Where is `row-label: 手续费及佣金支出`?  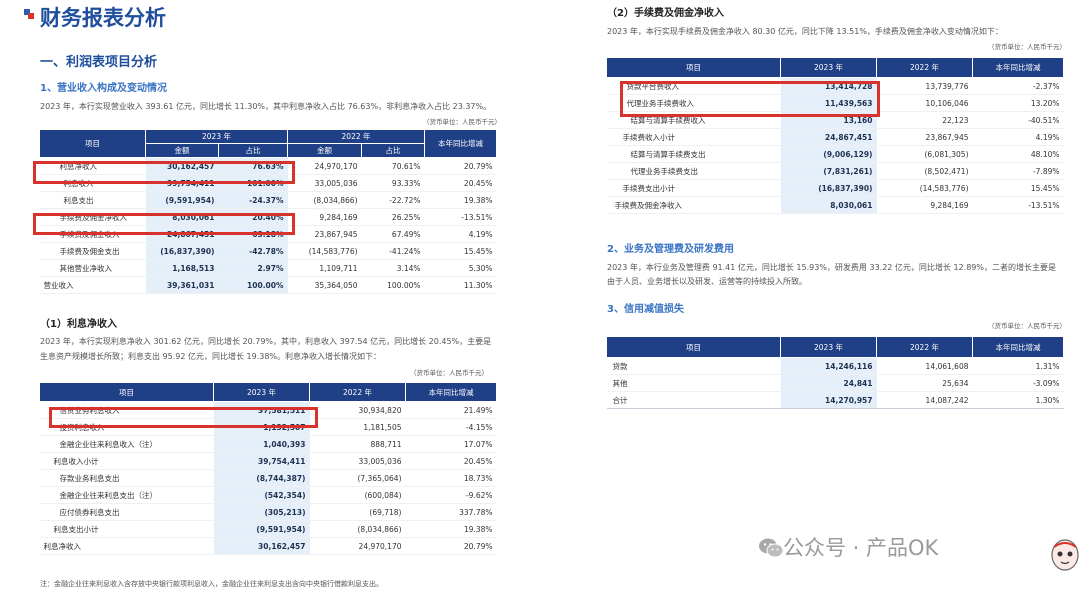
row-label: 手续费及佣金支出 is located at coordinates (89, 251).